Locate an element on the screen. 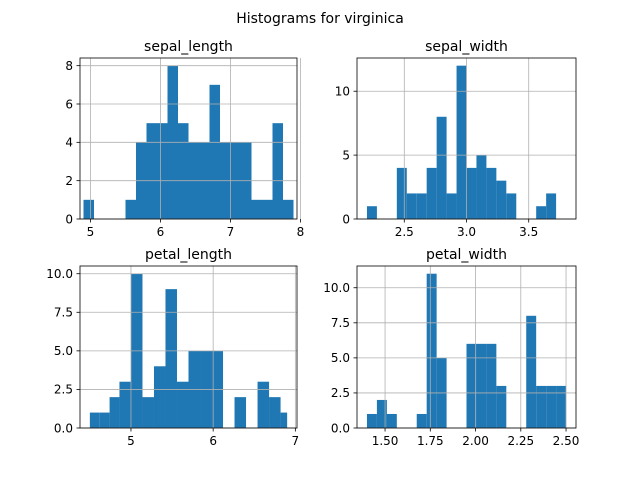 This screenshot has height=480, width=640. petal-length-y-tick-label-2: 5.0 is located at coordinates (63, 351).